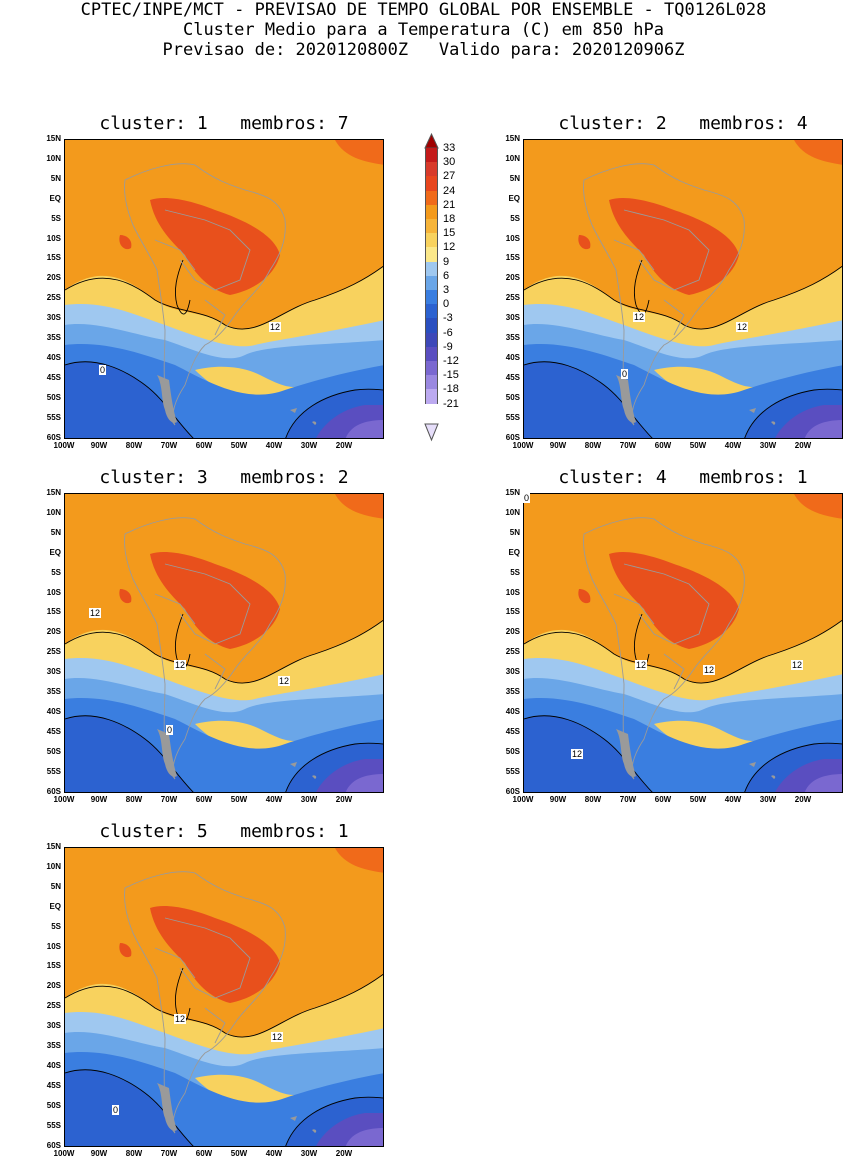  Describe the element at coordinates (451, 361) in the screenshot. I see `colorbar-label: -12` at that location.